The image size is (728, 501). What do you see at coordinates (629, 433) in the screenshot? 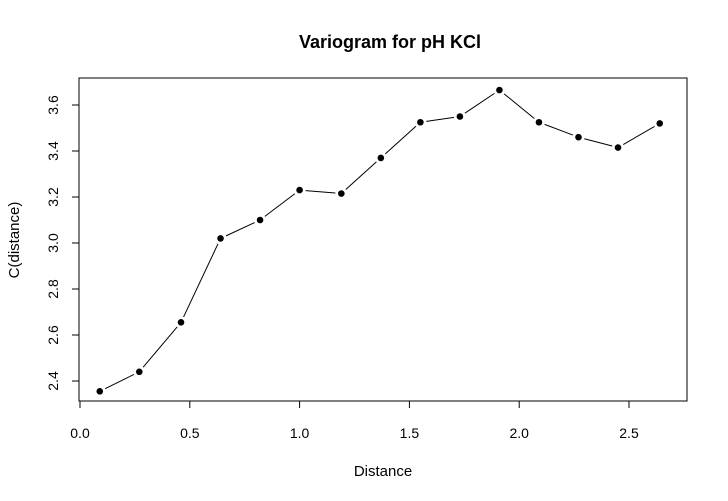
I see `x-tick-label: 2.5` at bounding box center [629, 433].